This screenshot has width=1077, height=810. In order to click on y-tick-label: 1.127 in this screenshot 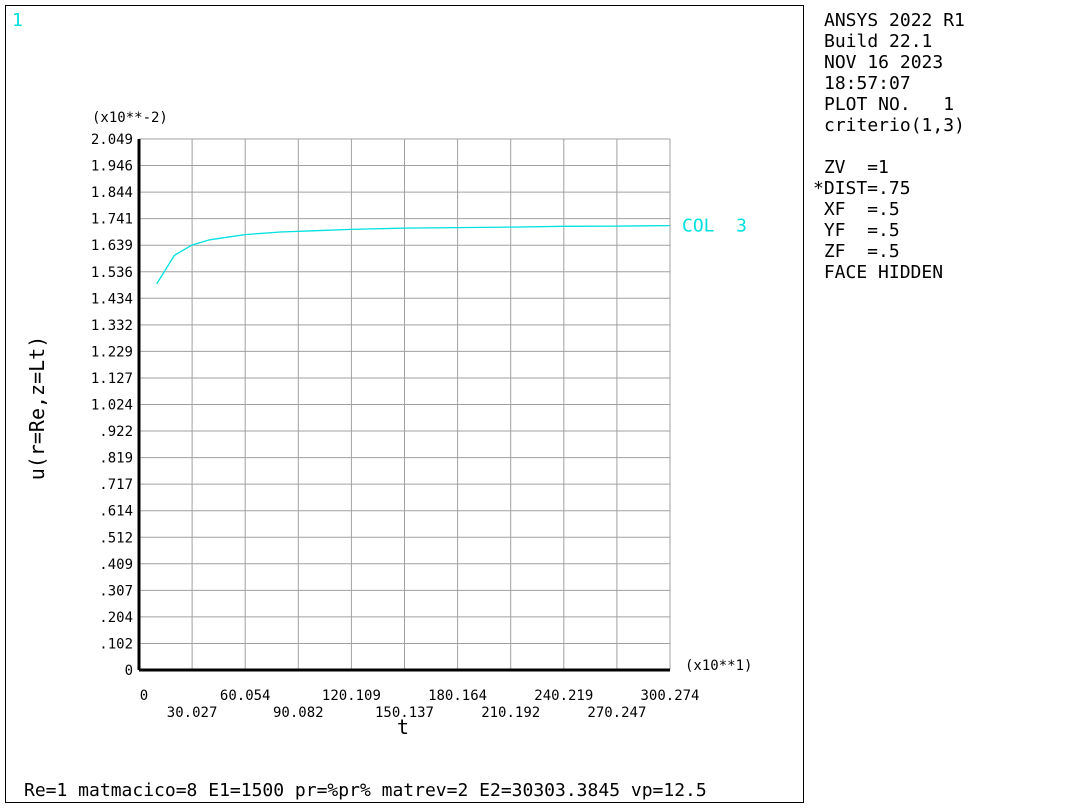, I will do `click(112, 379)`.